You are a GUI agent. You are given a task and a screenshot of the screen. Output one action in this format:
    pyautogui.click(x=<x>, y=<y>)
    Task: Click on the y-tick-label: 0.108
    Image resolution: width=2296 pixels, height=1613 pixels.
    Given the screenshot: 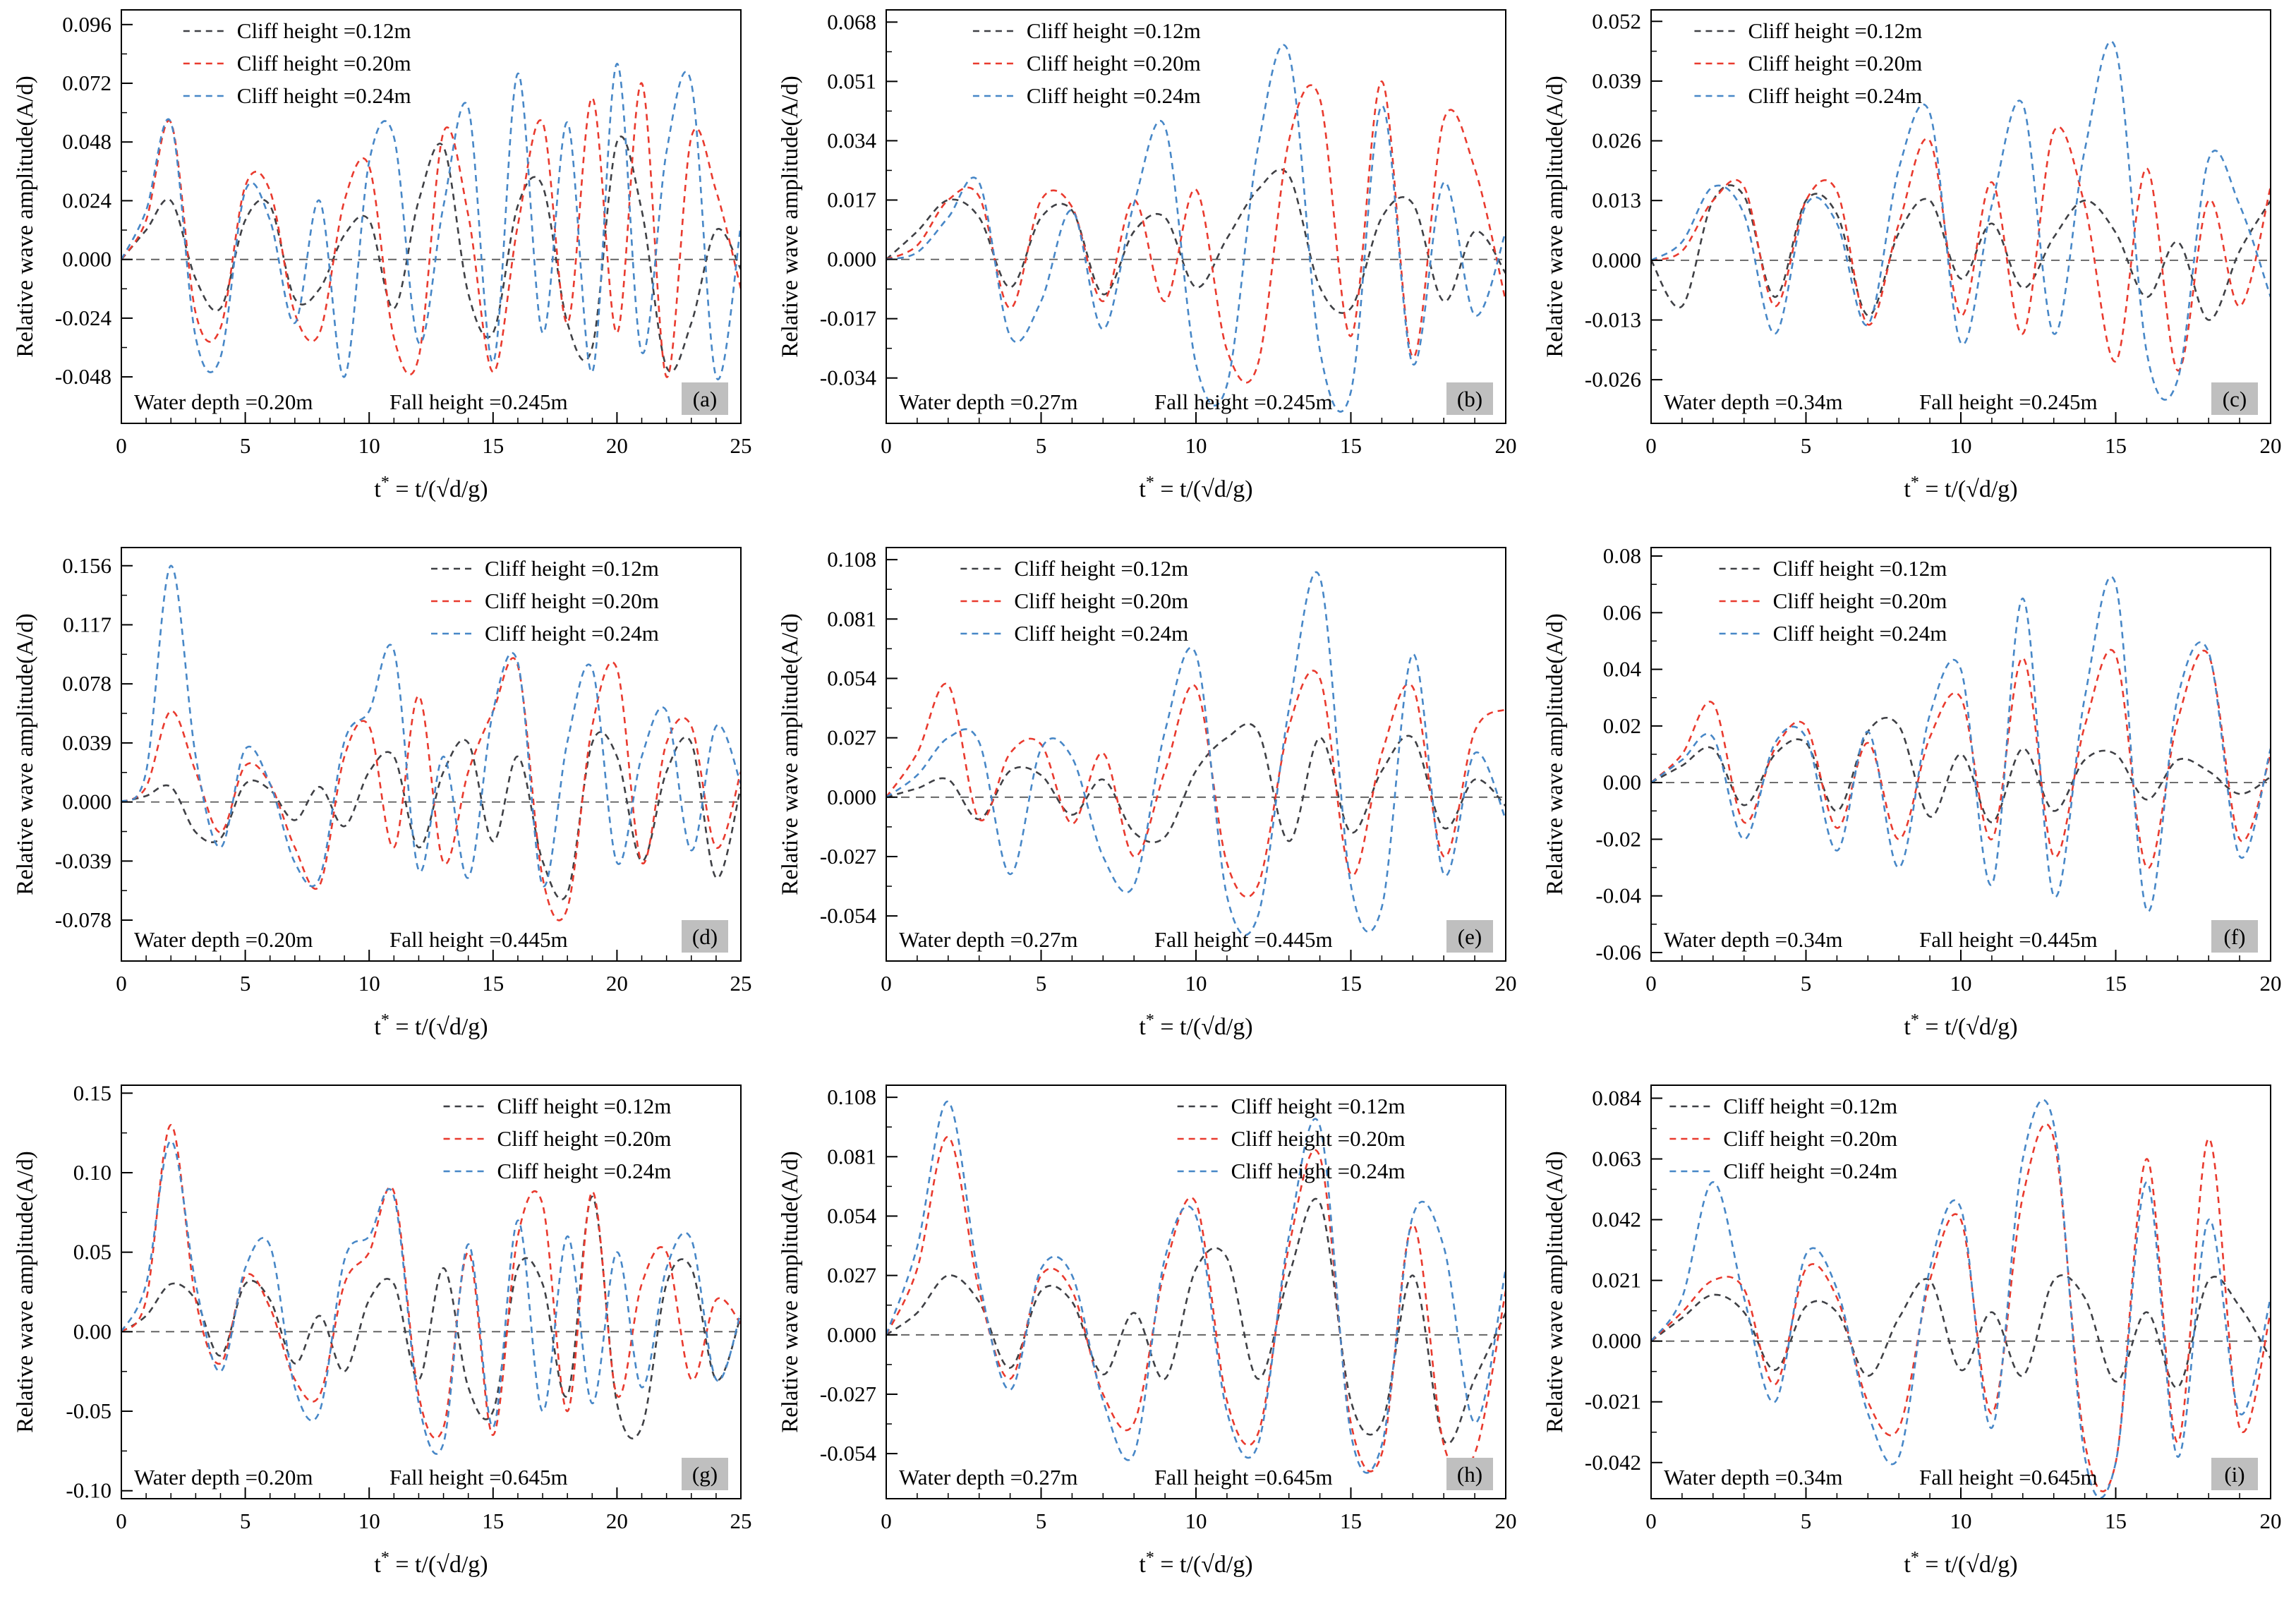 What is the action you would take?
    pyautogui.click(x=851, y=1097)
    